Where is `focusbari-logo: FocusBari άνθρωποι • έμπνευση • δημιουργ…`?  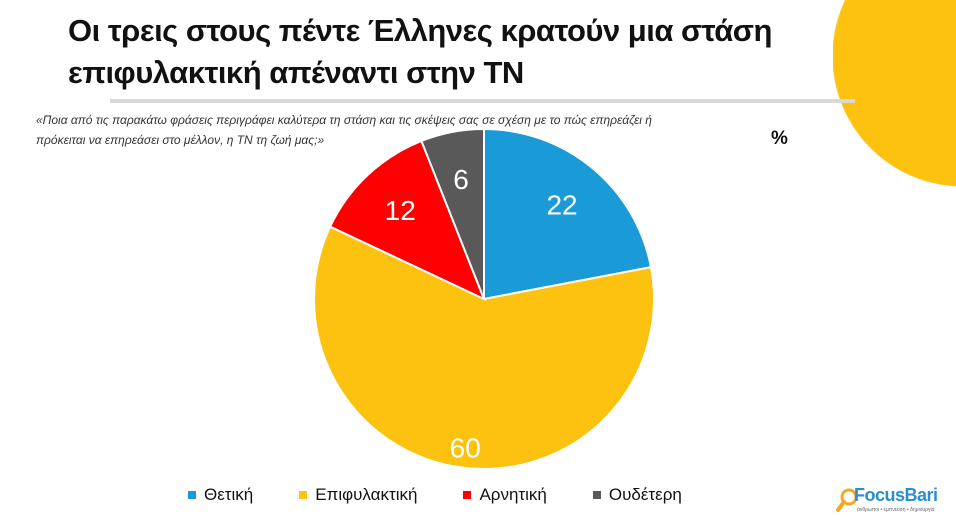
focusbari-logo: FocusBari άνθρωποι • έμπνευση • δημιουργ… is located at coordinates (893, 501).